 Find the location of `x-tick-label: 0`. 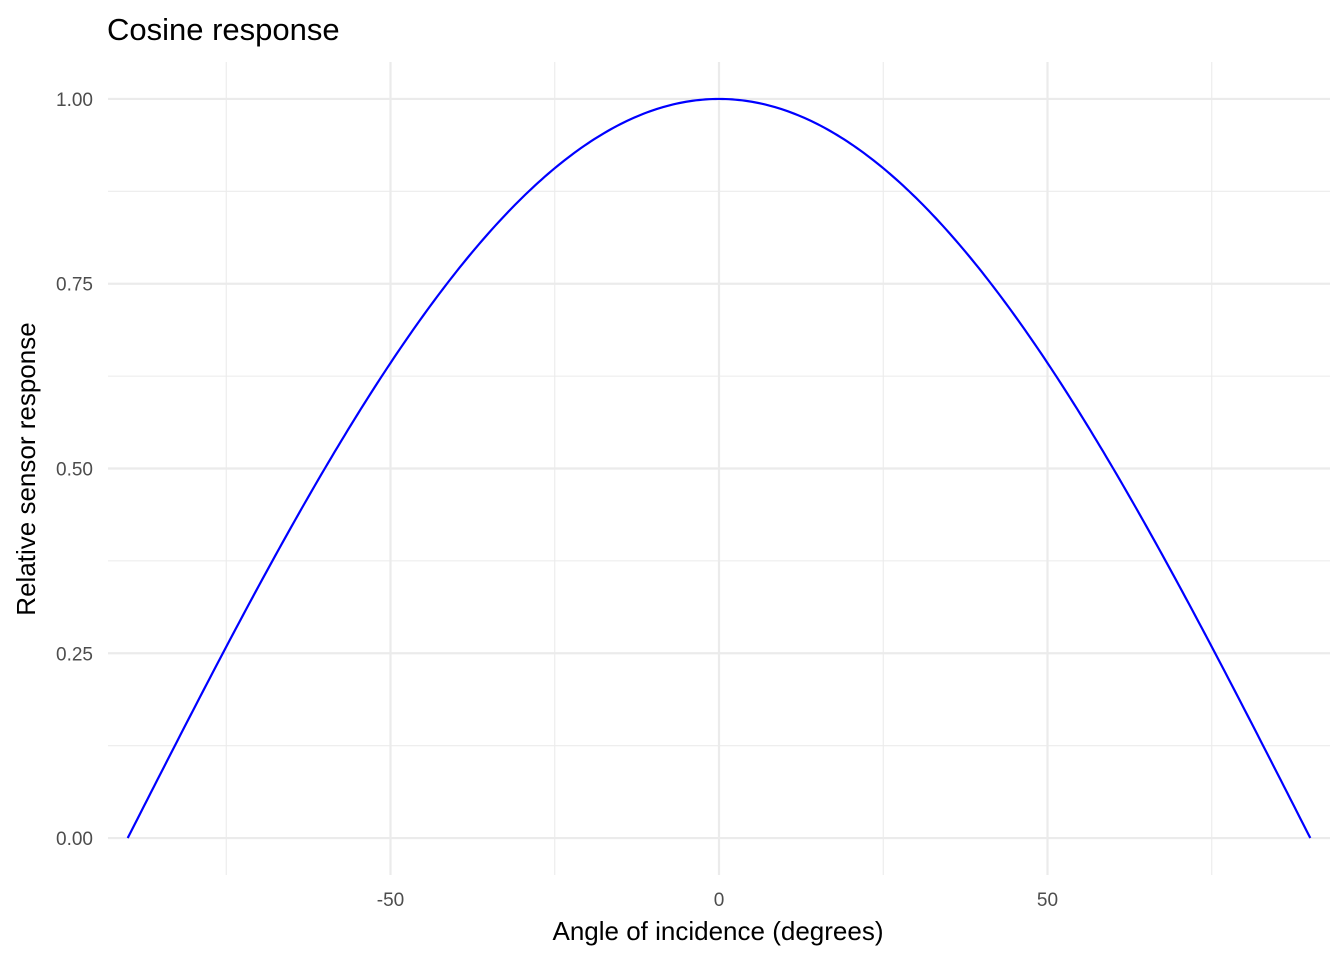

x-tick-label: 0 is located at coordinates (719, 900).